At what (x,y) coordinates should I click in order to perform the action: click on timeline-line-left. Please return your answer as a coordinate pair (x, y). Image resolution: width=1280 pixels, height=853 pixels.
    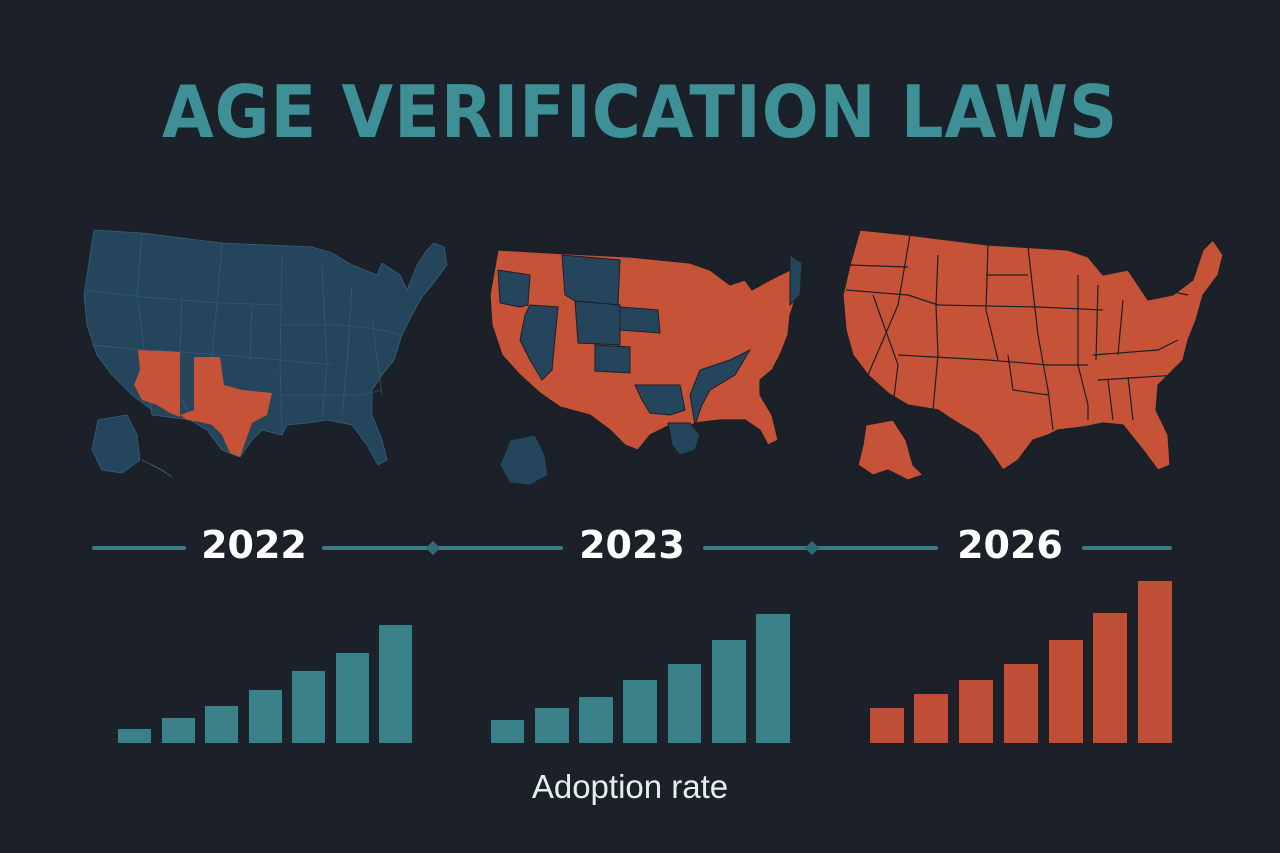
    Looking at the image, I should click on (139, 548).